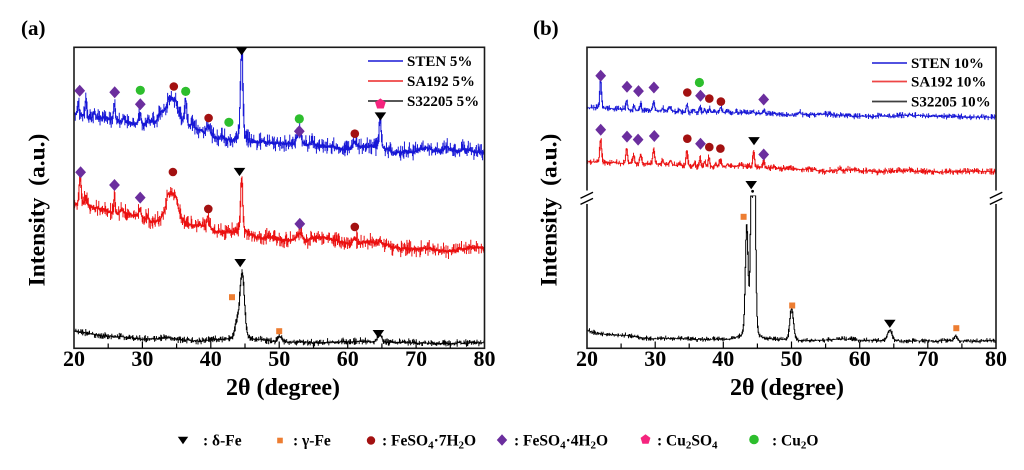 Image resolution: width=1024 pixels, height=470 pixels. Describe the element at coordinates (33, 28) in the screenshot. I see `svg-text: (a)` at that location.